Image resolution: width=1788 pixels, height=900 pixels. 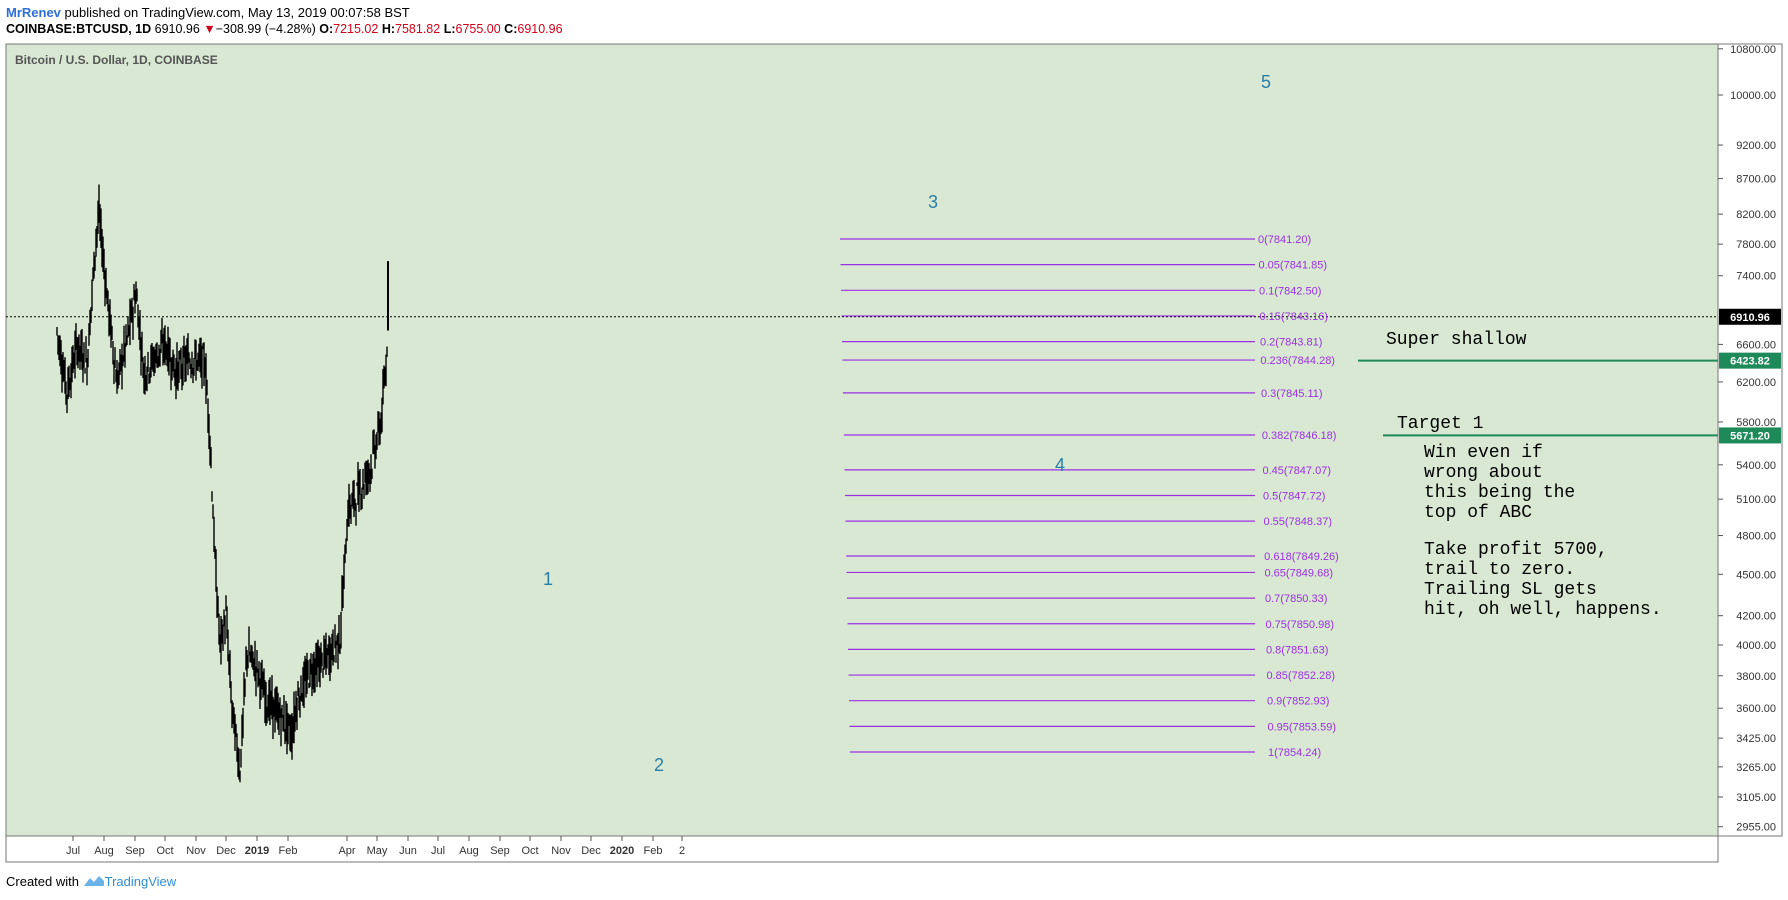 I want to click on wave-2-label: 2, so click(x=659, y=765).